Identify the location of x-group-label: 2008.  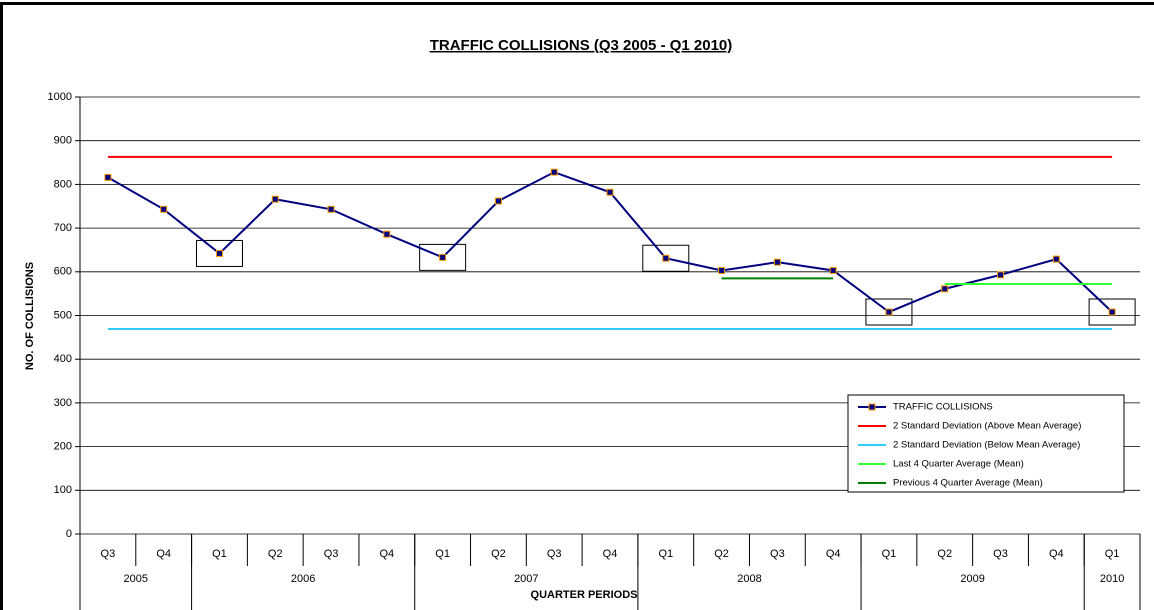
(749, 579).